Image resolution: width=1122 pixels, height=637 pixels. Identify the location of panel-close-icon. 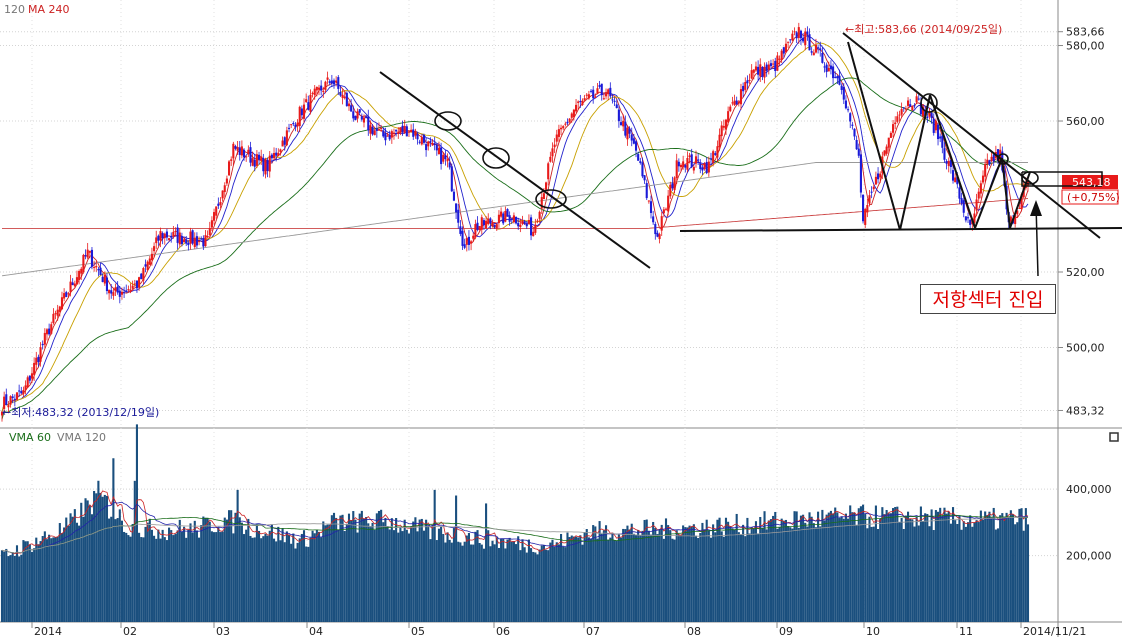
(1114, 437).